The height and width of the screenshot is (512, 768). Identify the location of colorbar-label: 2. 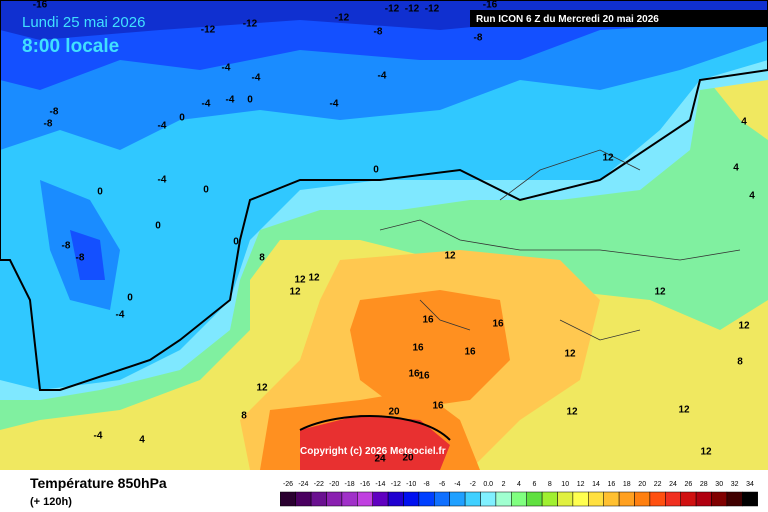
(504, 484).